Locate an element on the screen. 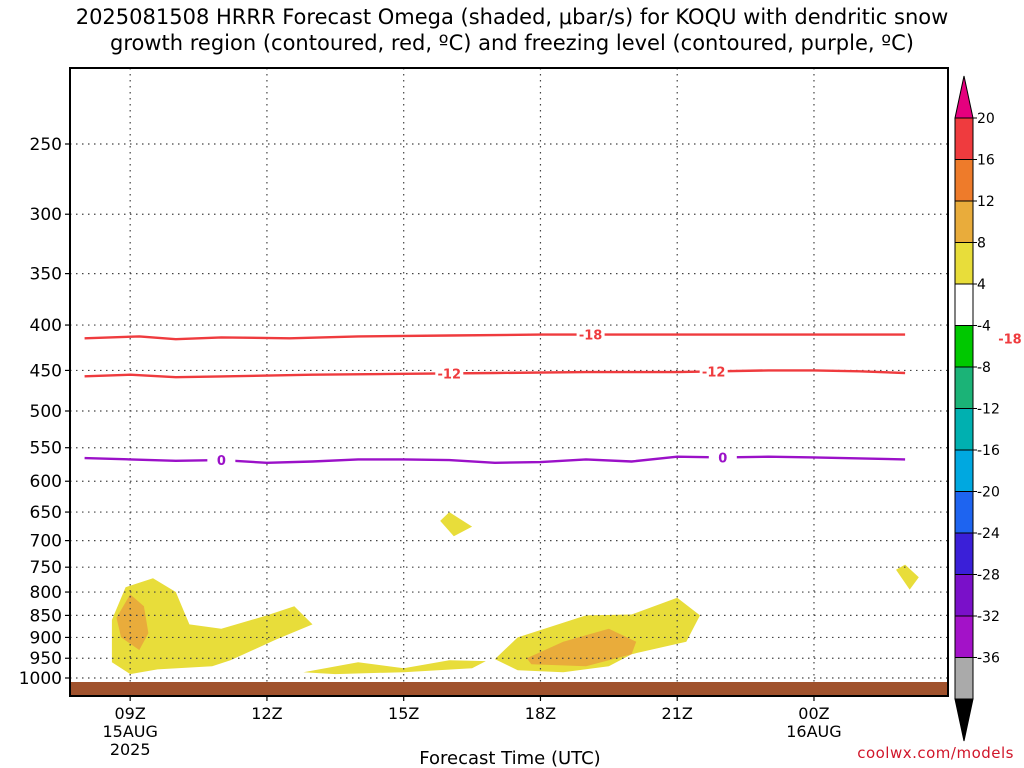 This screenshot has height=768, width=1024. contour-label--18-1: -18 is located at coordinates (591, 336).